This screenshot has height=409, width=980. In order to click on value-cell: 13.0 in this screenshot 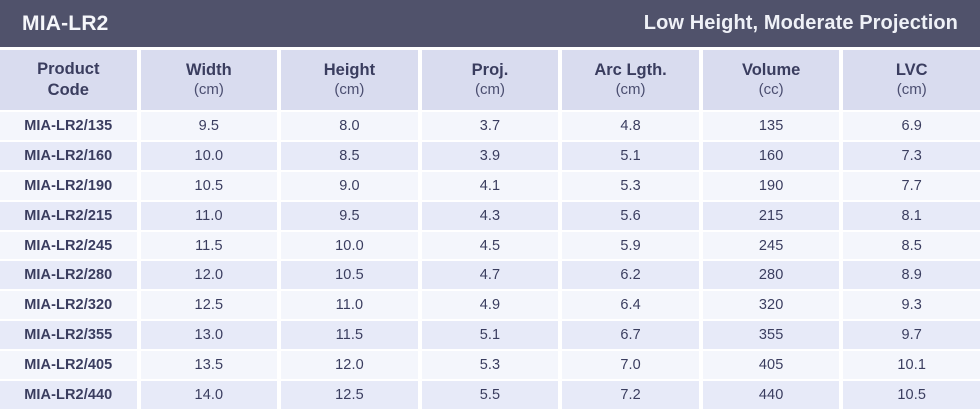, I will do `click(209, 335)`.